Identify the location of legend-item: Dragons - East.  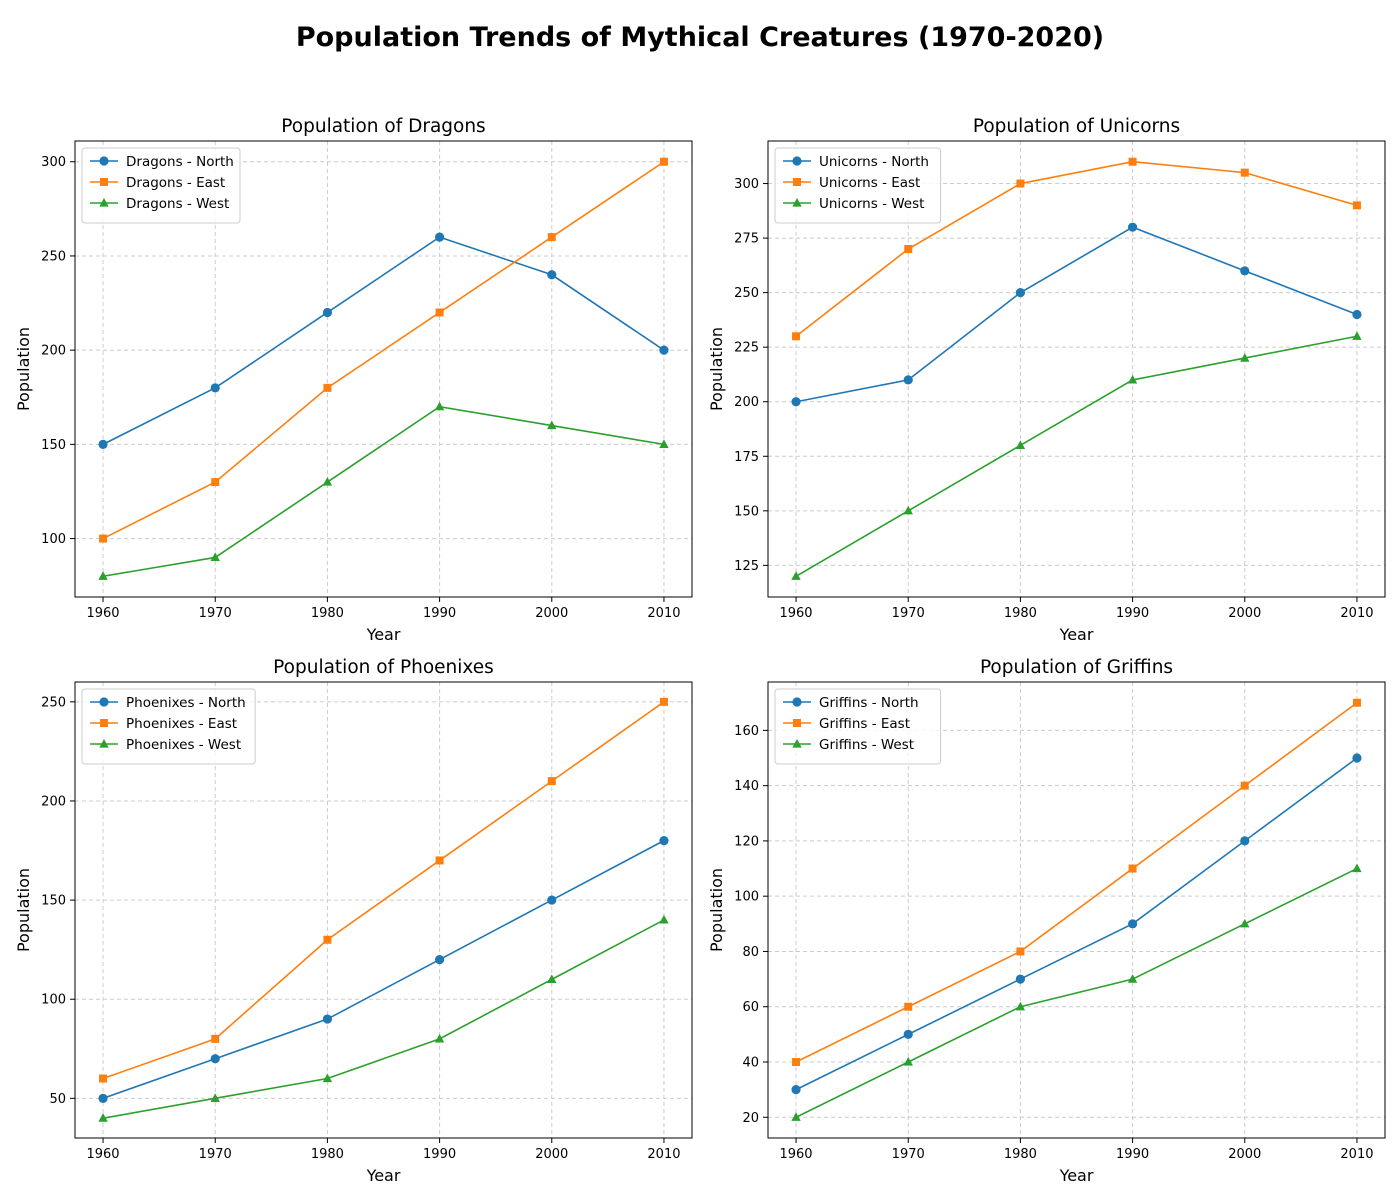
(157, 183).